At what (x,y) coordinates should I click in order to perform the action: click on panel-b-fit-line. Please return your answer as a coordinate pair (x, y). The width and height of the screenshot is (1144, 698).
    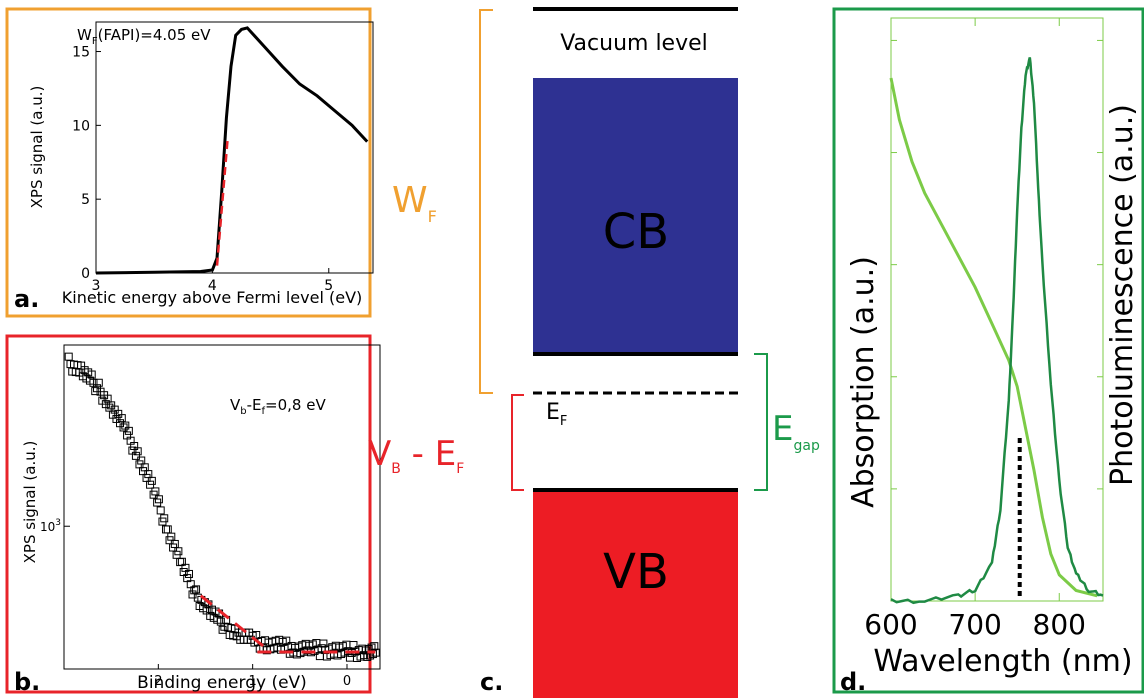
    Looking at the image, I should click on (233, 622).